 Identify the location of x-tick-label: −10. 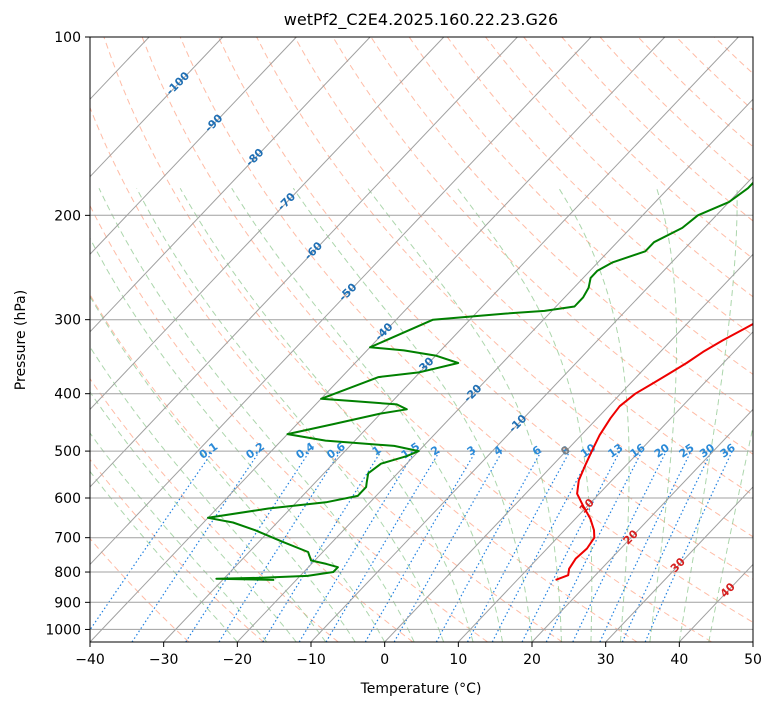
(311, 660).